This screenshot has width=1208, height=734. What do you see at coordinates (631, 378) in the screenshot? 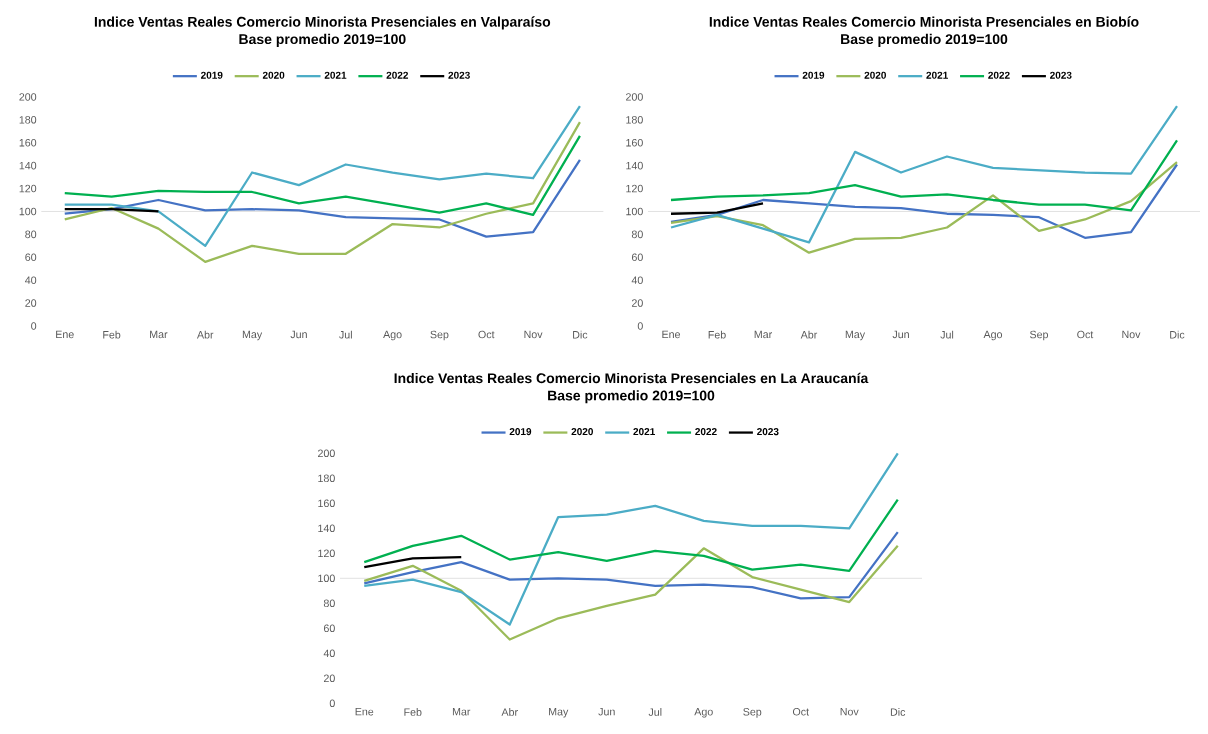
I see `chart-title: Indice Ventas Reales Comercio Minorista Presenciales en La Araucanía` at bounding box center [631, 378].